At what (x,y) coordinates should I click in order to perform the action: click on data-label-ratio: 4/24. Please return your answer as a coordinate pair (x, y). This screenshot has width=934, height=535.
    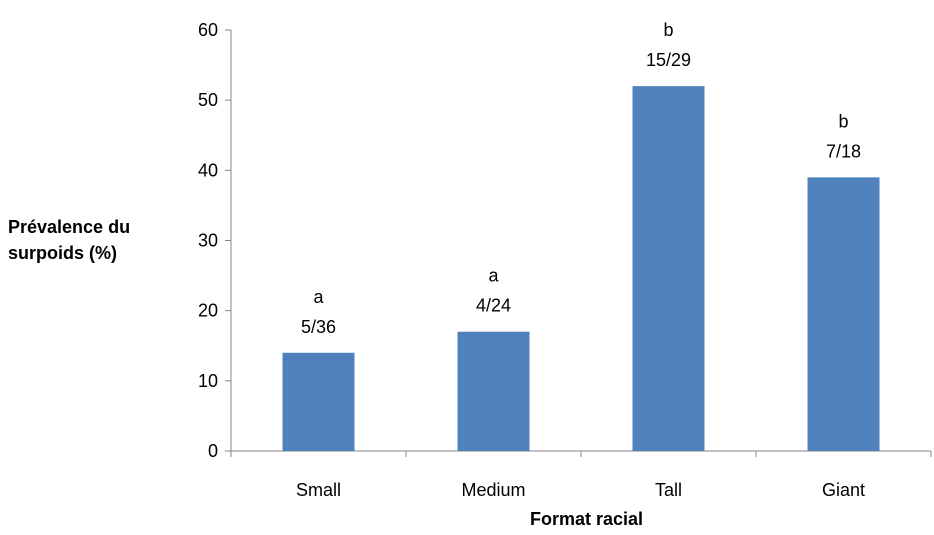
    Looking at the image, I should click on (493, 306).